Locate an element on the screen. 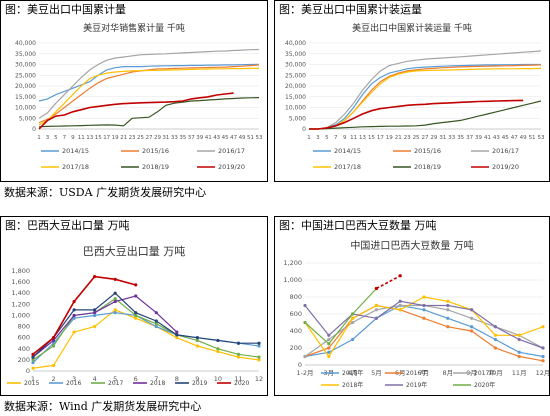 The width and height of the screenshot is (550, 416). x-tick-label: 25 is located at coordinates (416, 138).